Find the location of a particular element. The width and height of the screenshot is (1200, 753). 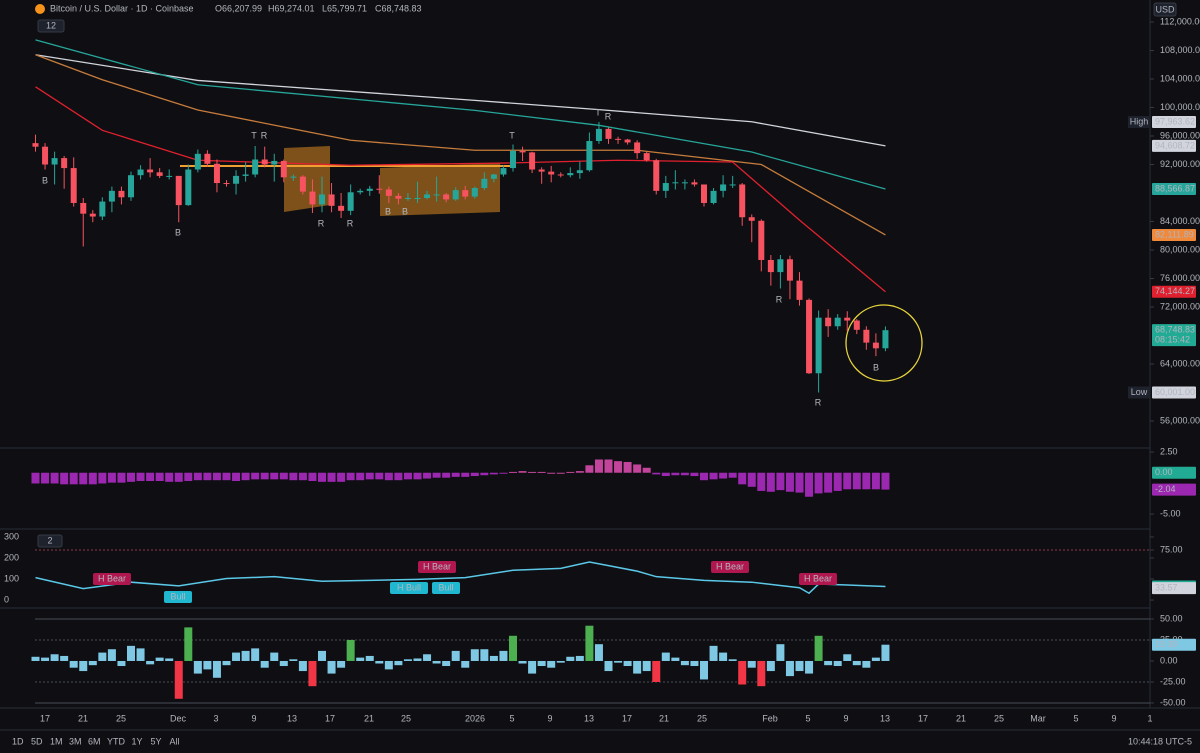

oscillator-line is located at coordinates (460, 578).